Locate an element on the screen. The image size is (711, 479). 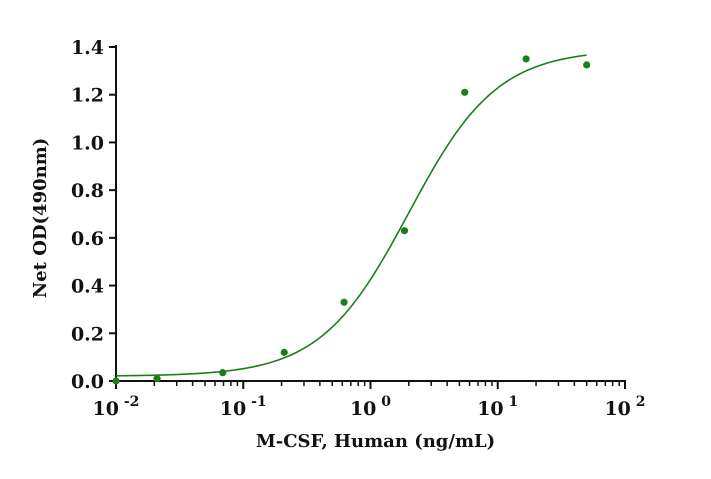
y-tick-label: 0.2 is located at coordinates (87, 334).